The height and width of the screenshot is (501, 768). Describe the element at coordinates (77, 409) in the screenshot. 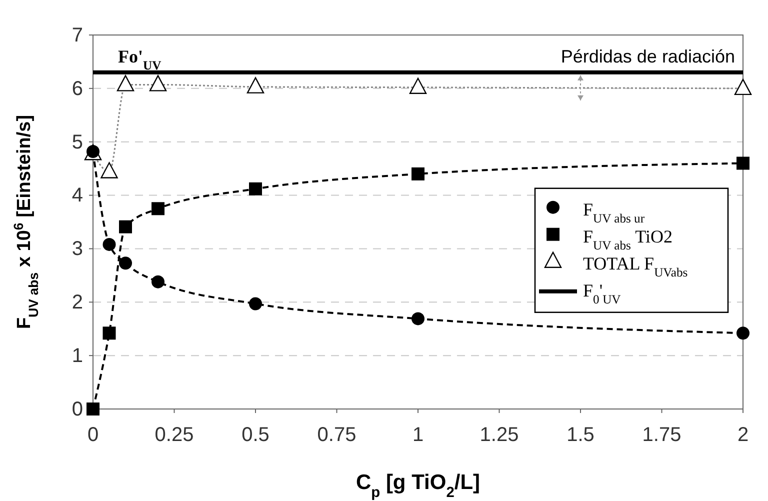

I see `y-tick-label: 0` at that location.